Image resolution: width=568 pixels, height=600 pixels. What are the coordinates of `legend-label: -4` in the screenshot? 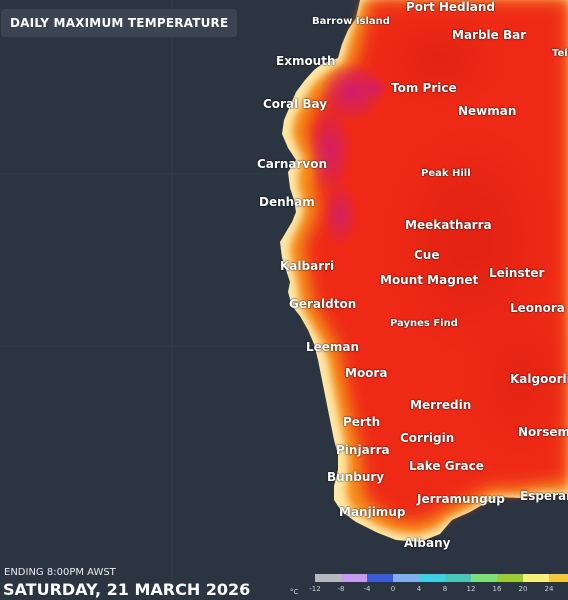 It's located at (367, 589).